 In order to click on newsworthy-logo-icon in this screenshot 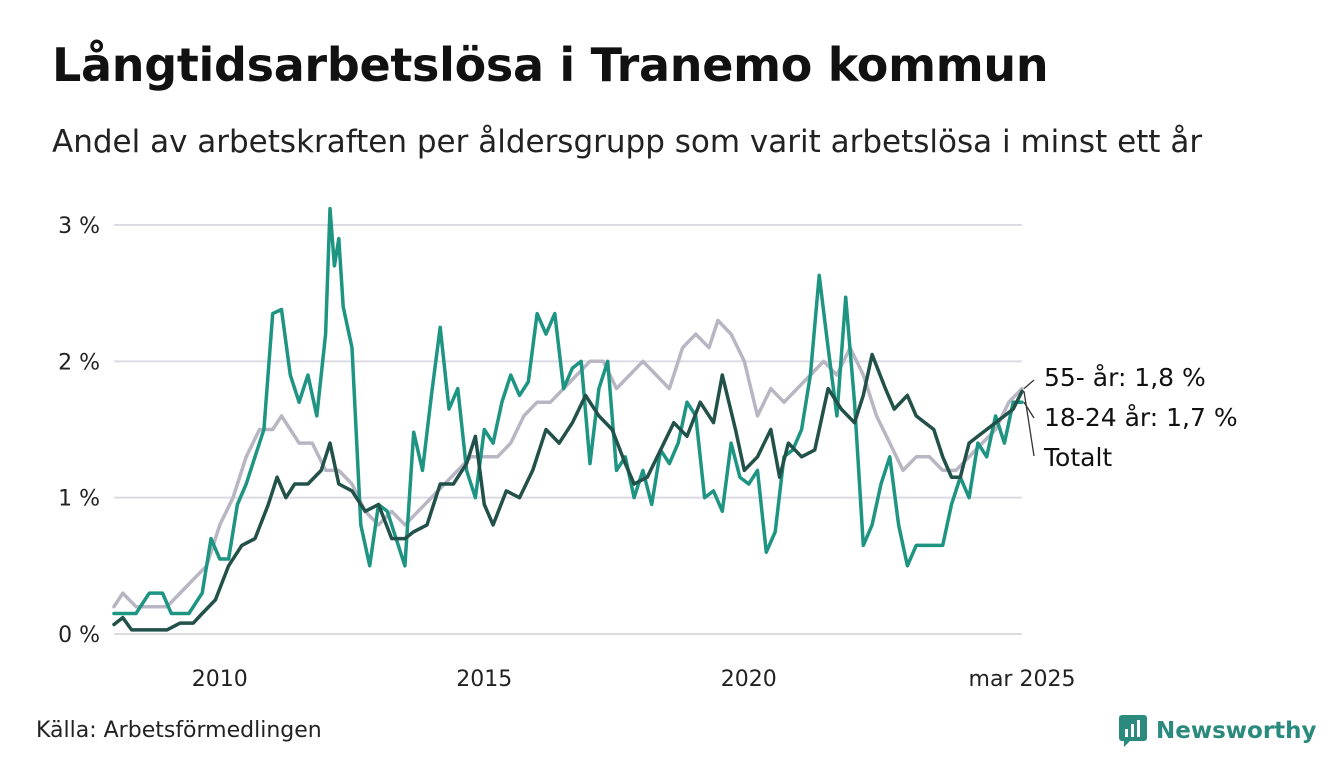, I will do `click(1133, 731)`.